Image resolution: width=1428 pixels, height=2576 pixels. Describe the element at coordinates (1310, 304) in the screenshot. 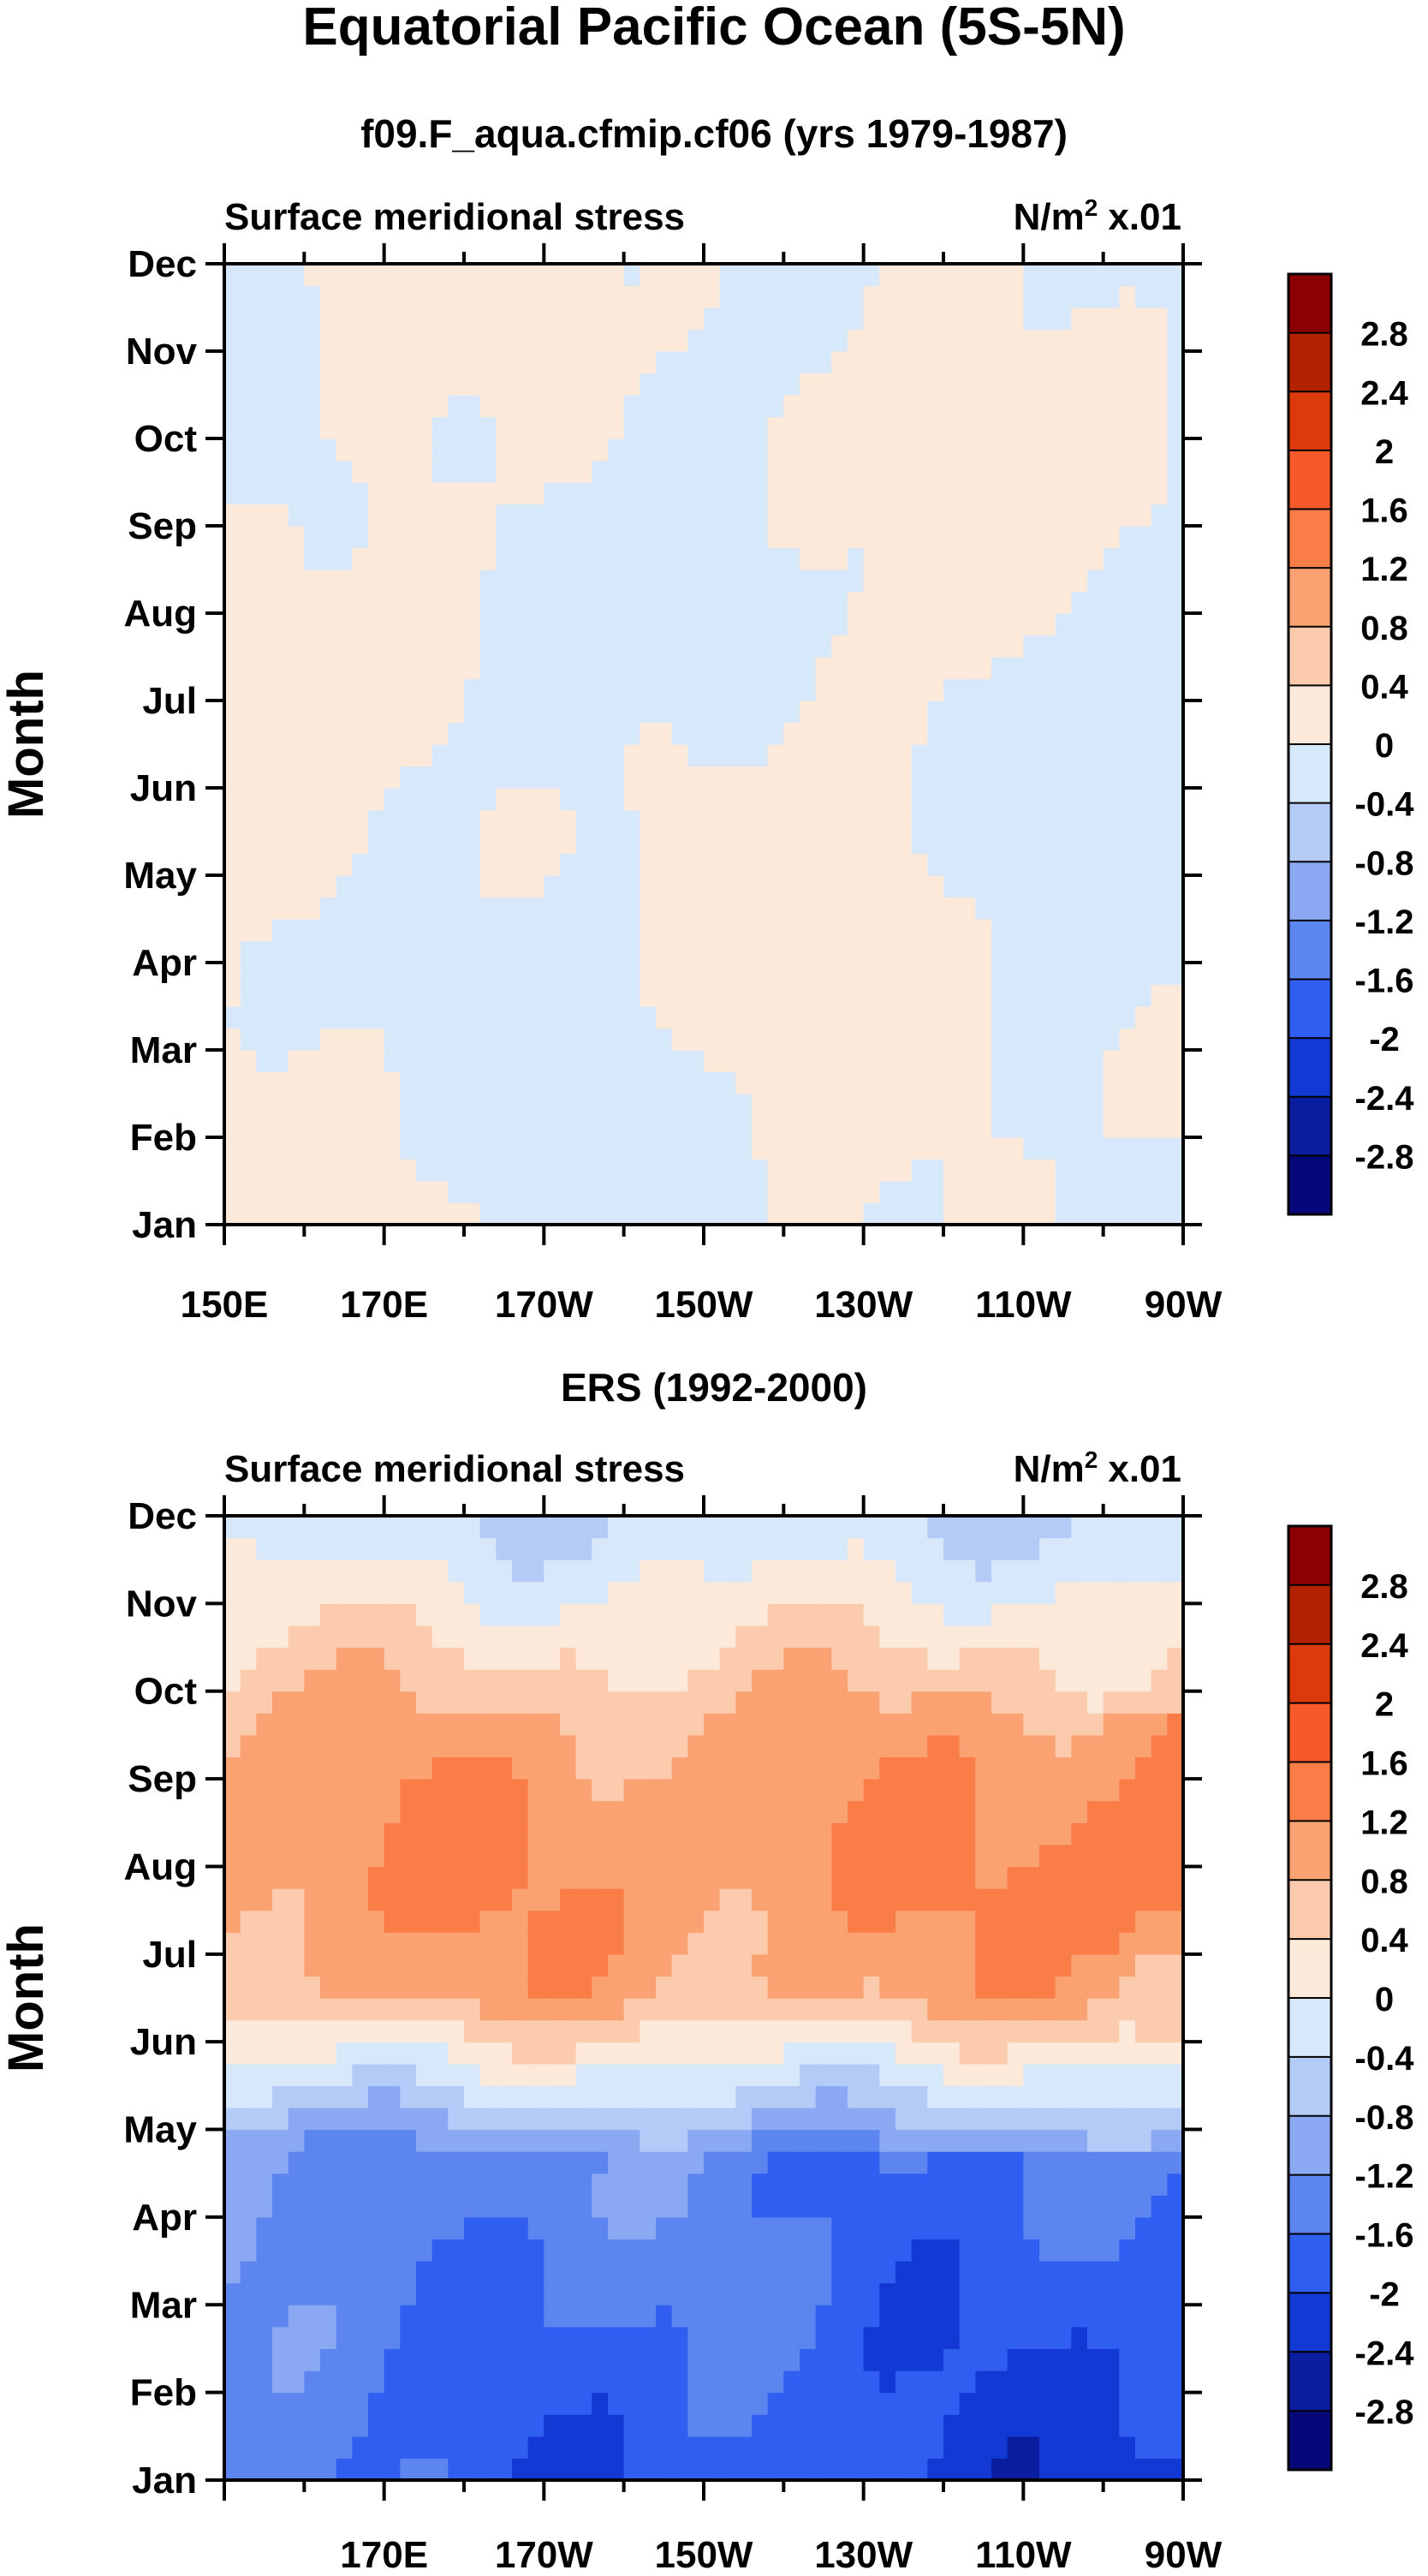

I see `colorbar-swatch` at that location.